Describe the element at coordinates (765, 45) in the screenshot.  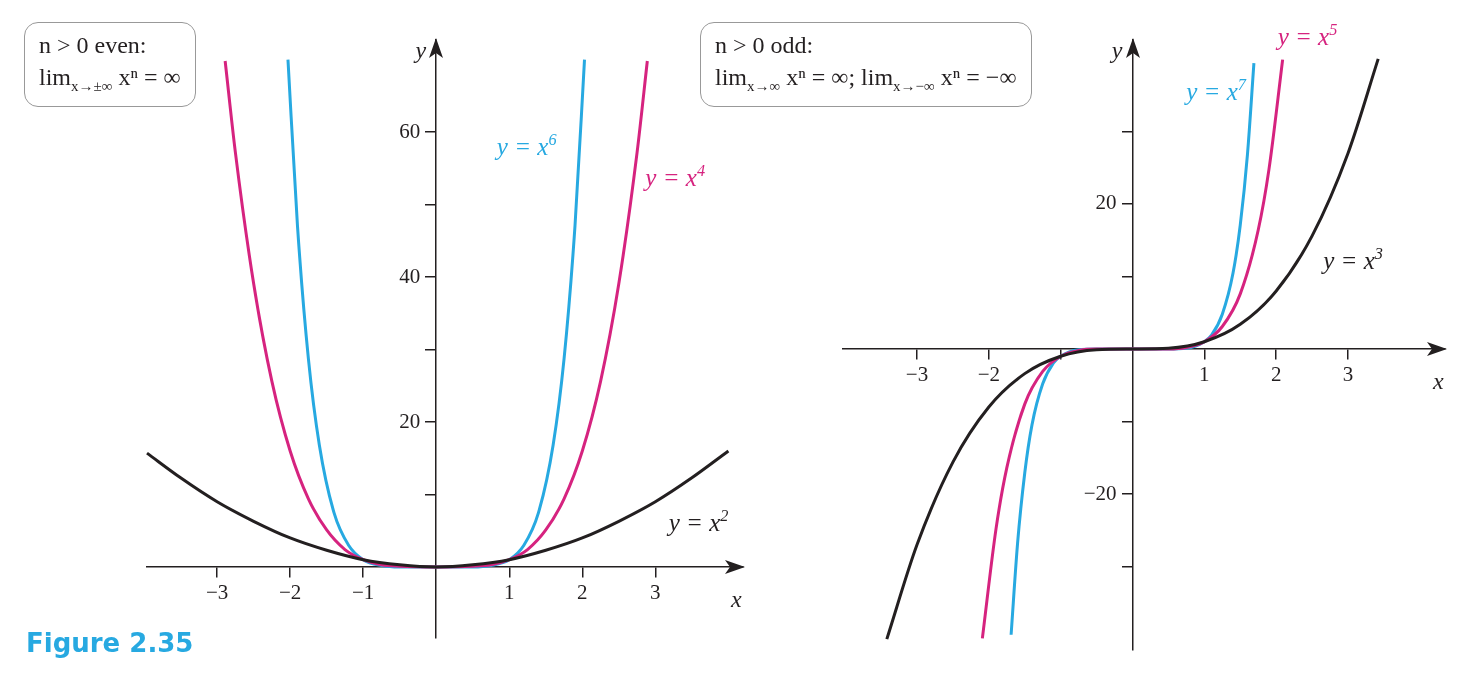
I see `annotation: n > 0 odd:` at that location.